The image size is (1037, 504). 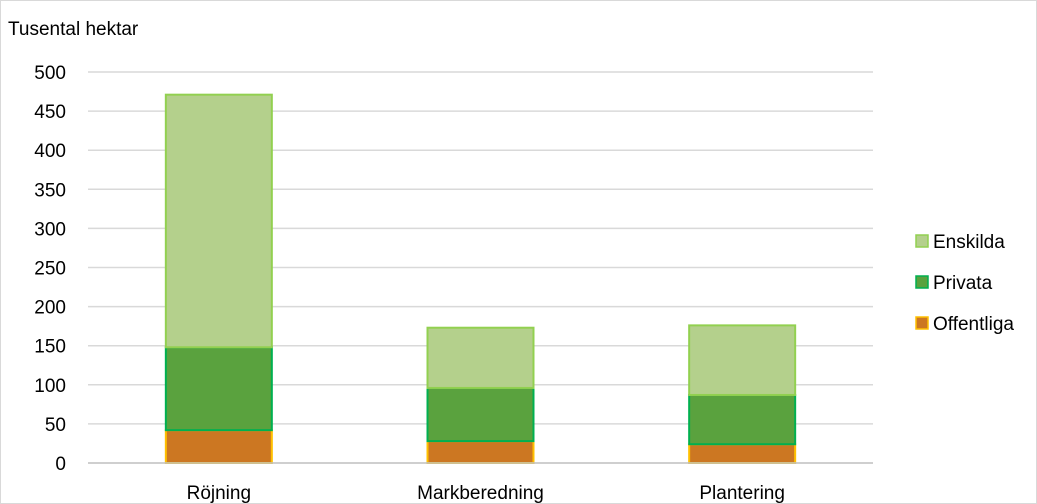 What do you see at coordinates (55, 425) in the screenshot?
I see `y-tick-label: 50` at bounding box center [55, 425].